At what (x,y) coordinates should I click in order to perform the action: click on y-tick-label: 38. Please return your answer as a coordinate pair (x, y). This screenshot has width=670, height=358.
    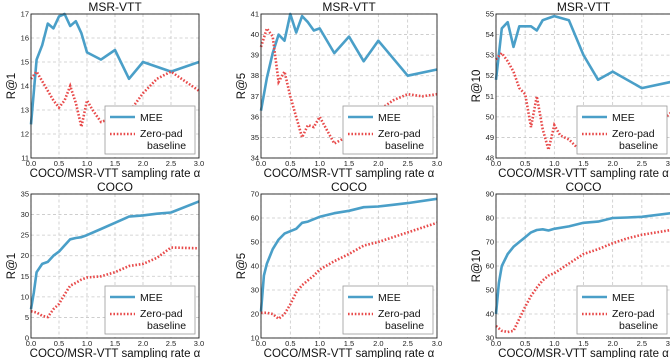
    Looking at the image, I should click on (255, 75).